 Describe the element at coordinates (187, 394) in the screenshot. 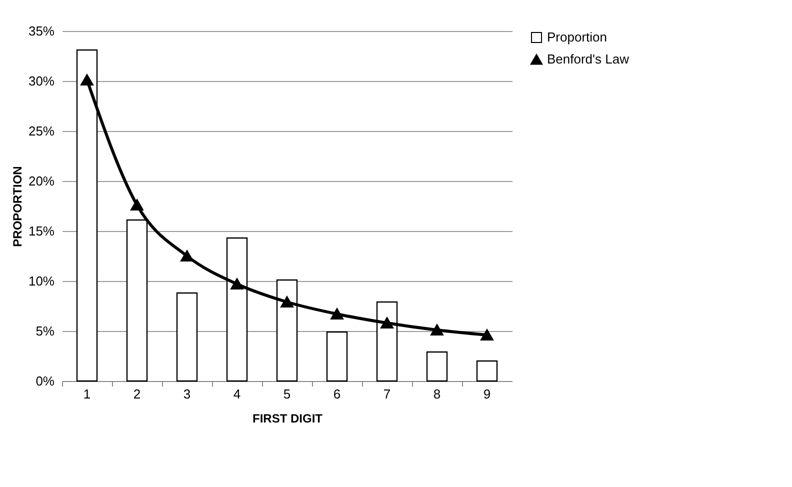

I see `x-tick-label: 3` at that location.